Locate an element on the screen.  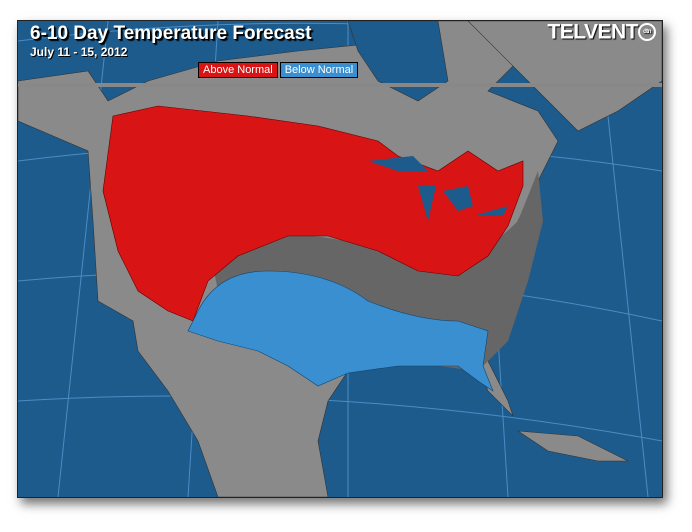
date-range: July 11 - 15, 2012 is located at coordinates (79, 52).